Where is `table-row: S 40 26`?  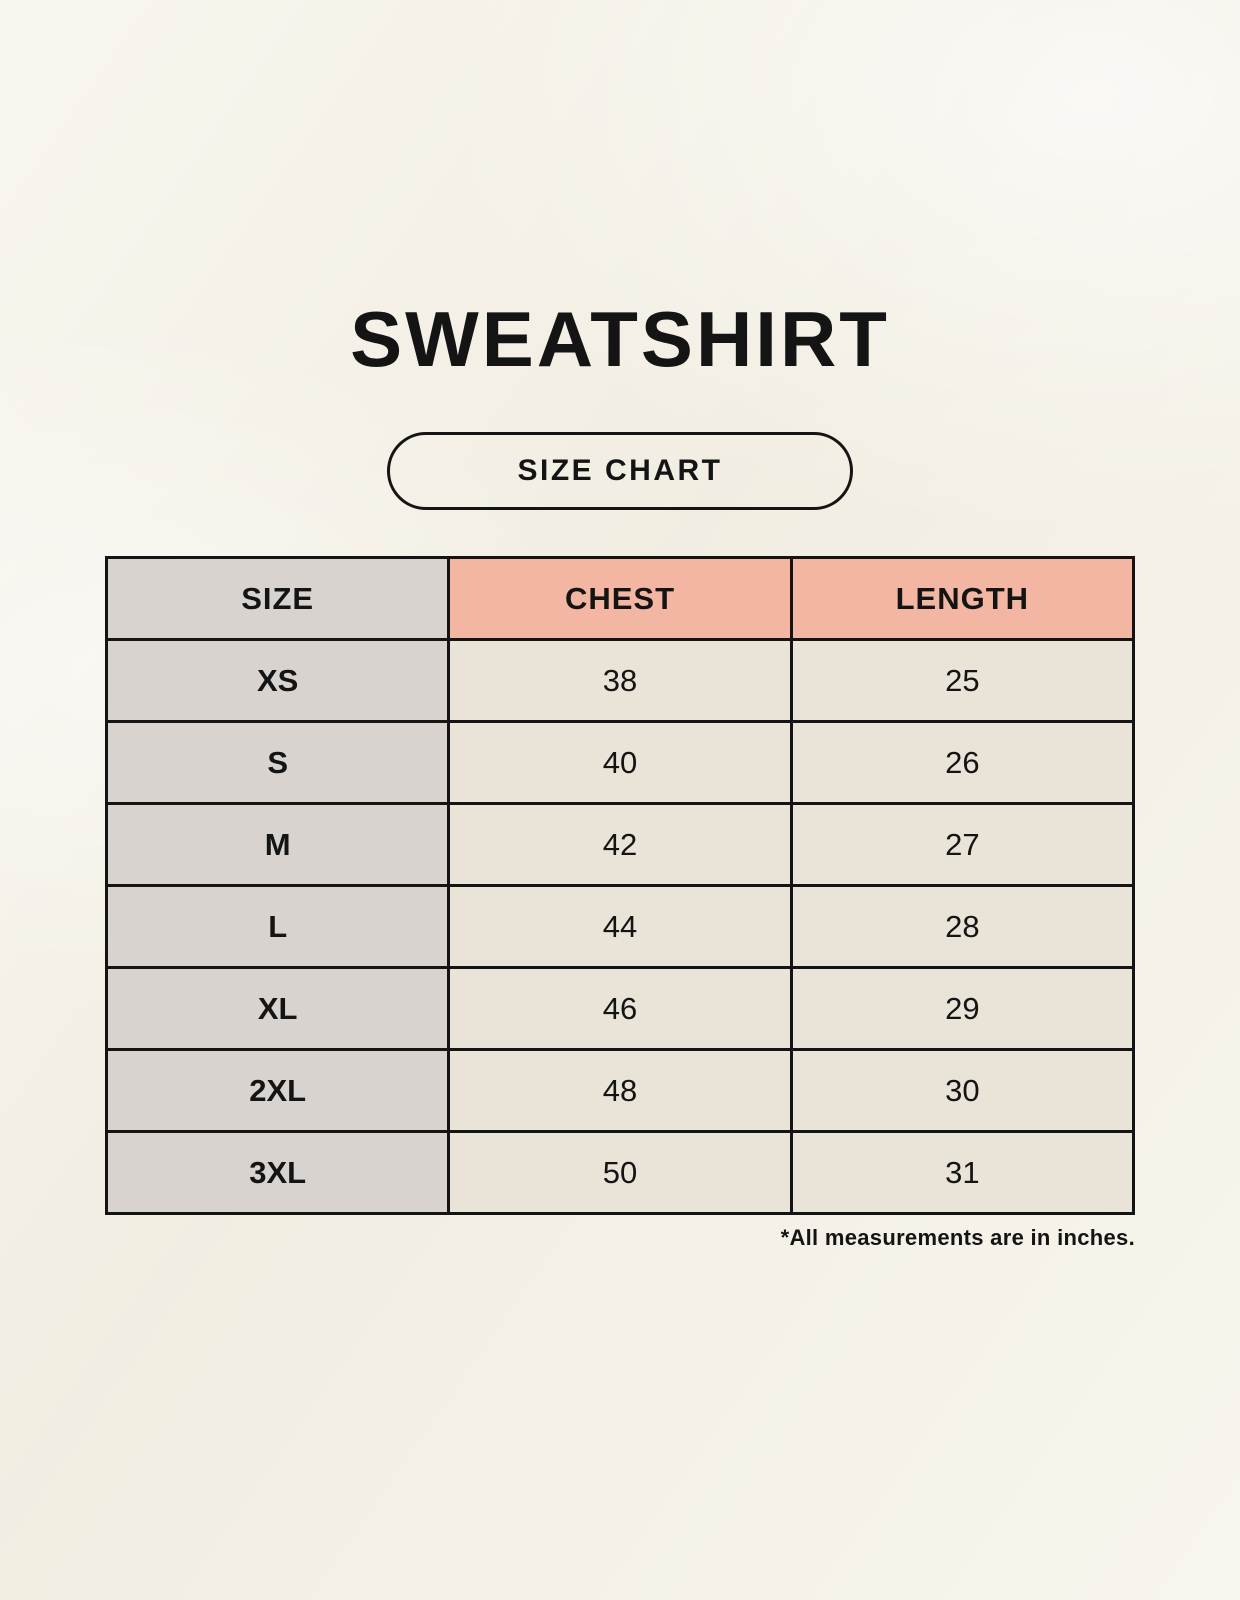
table-row: S 40 26 is located at coordinates (620, 762).